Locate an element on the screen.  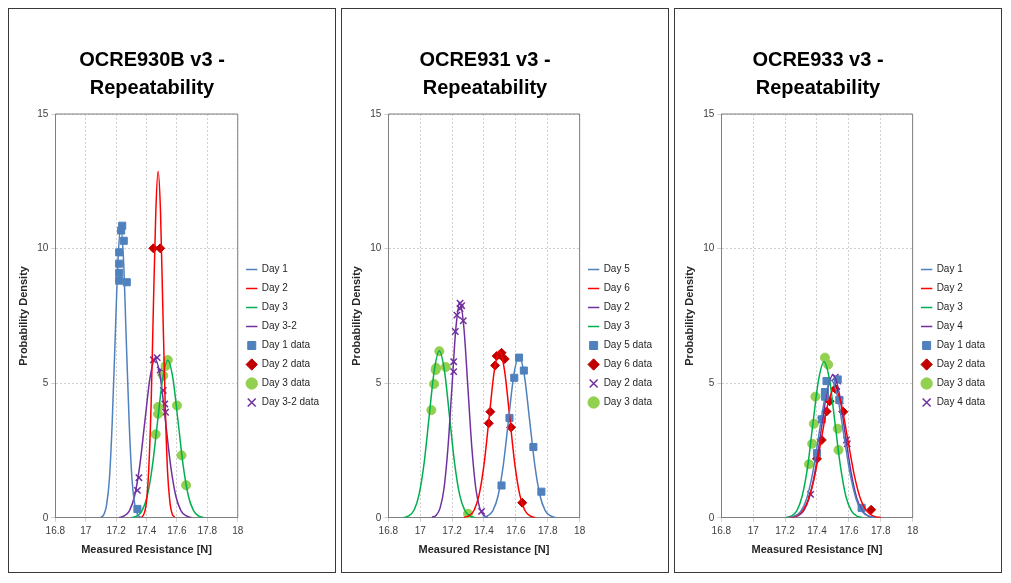
legend-label: Day 3-2 data is located at coordinates (290, 402).